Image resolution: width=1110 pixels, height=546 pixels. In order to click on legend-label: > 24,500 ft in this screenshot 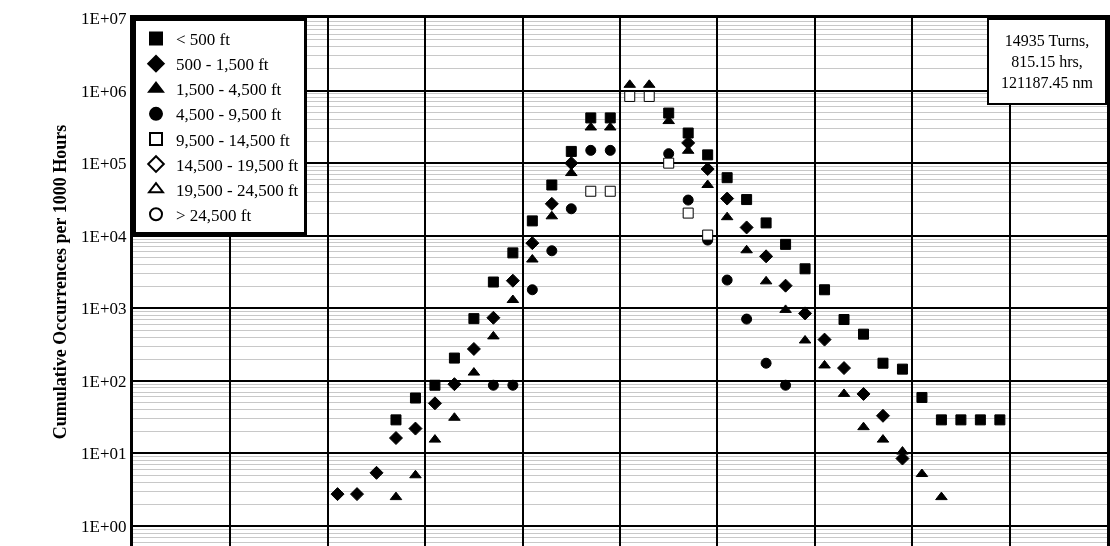, I will do `click(214, 215)`.